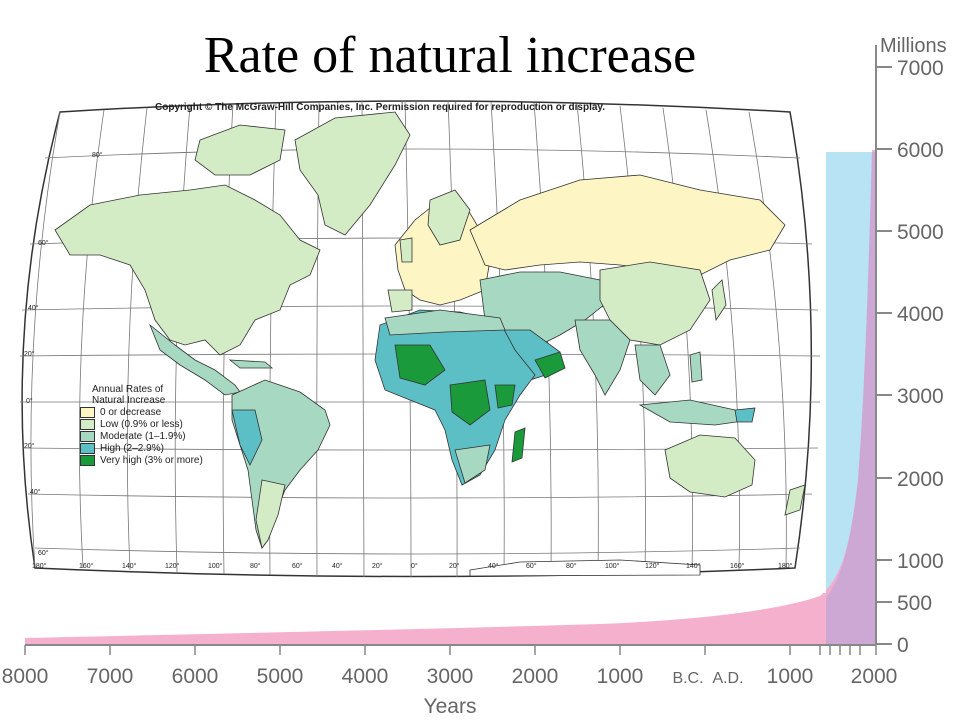 This screenshot has height=720, width=960. What do you see at coordinates (352, 173) in the screenshot?
I see `greenland` at bounding box center [352, 173].